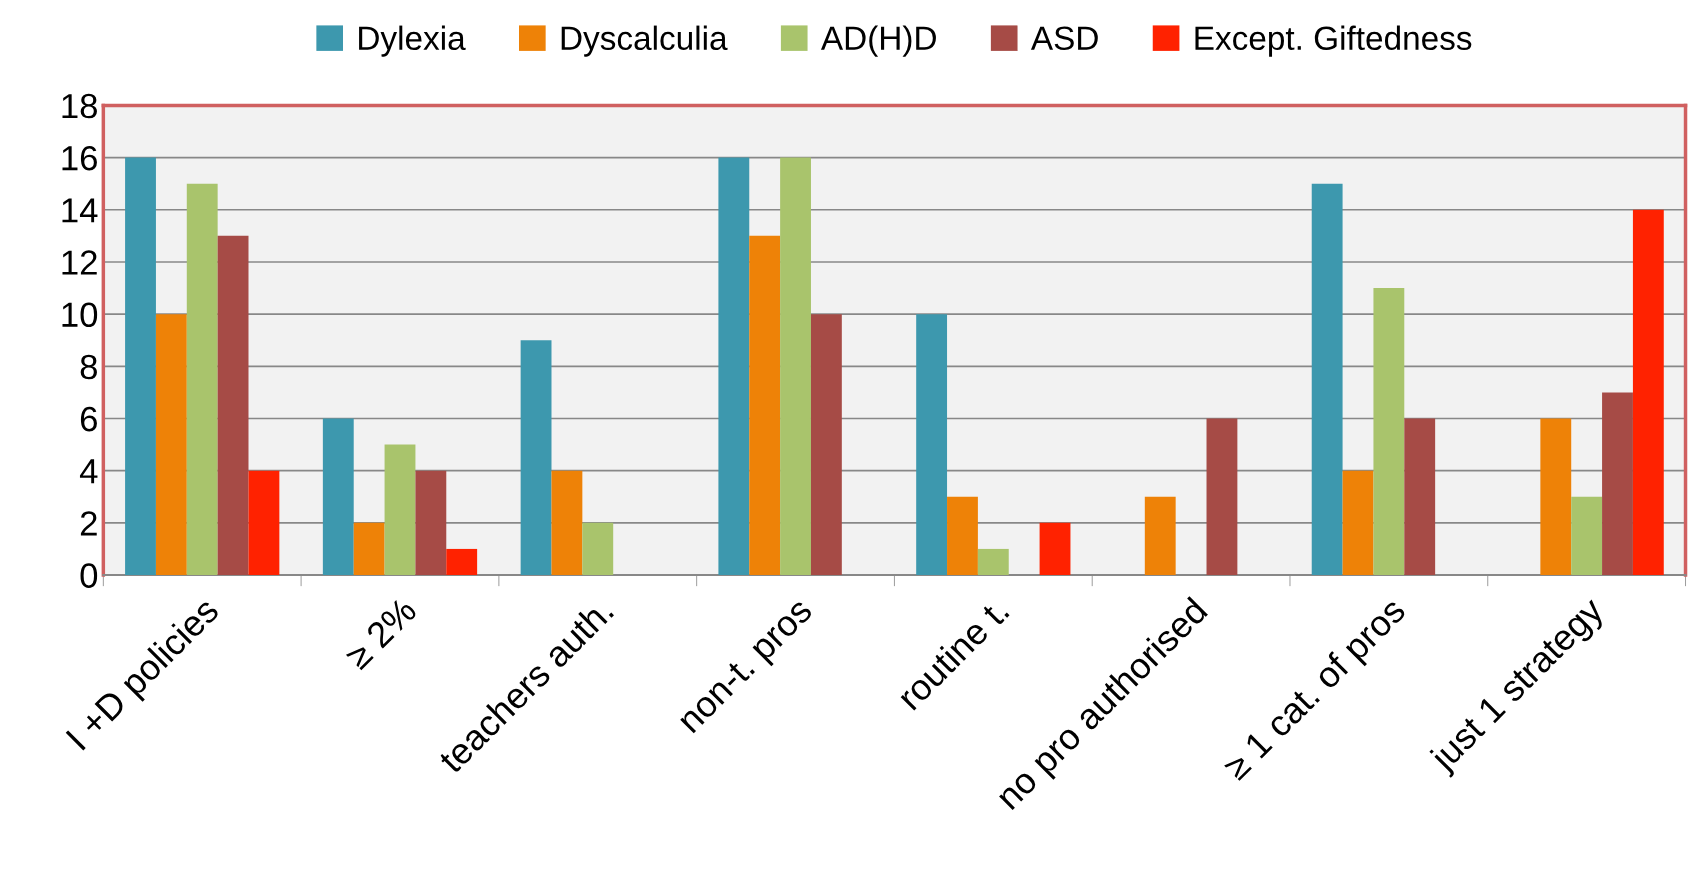 This screenshot has width=1694, height=886. I want to click on y-tick-label: 8, so click(88, 367).